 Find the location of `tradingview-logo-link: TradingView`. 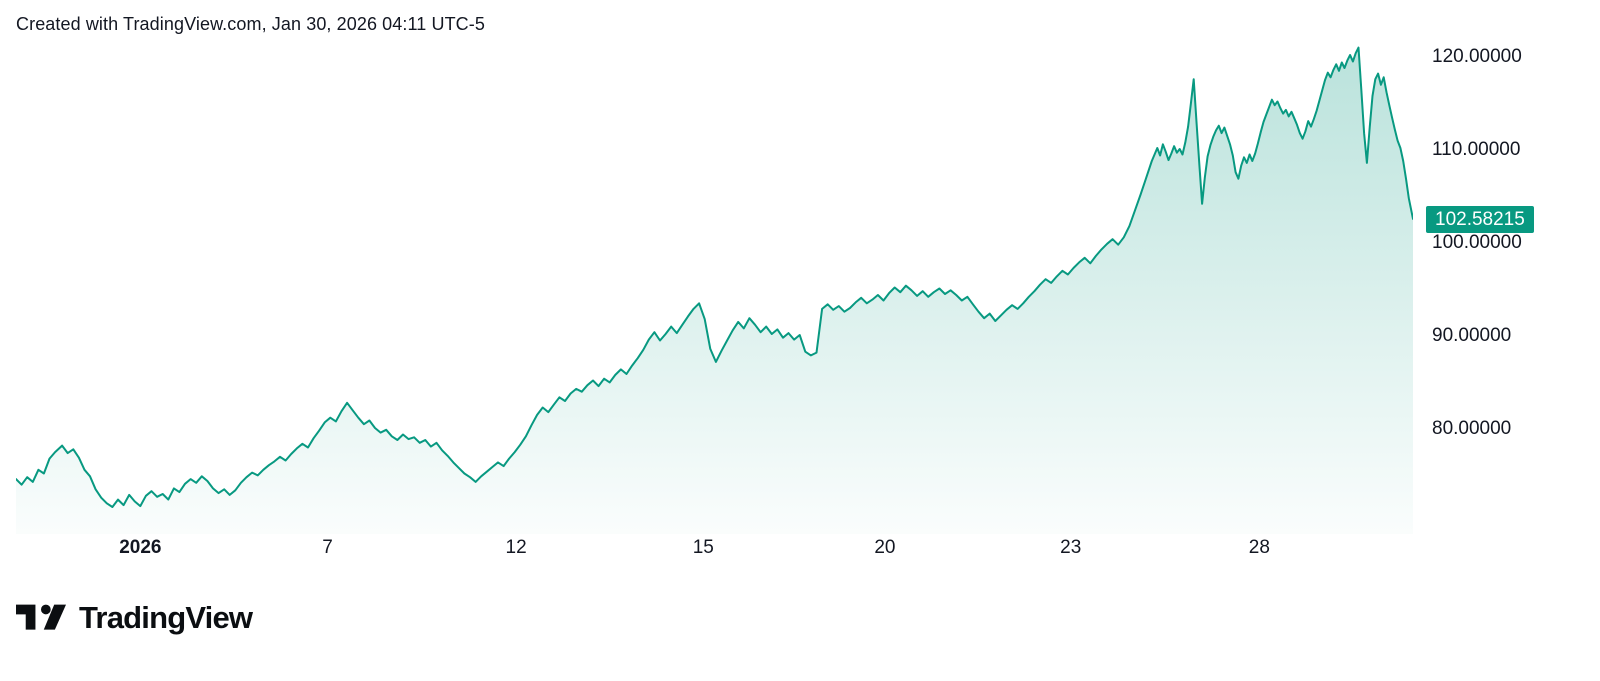

tradingview-logo-link: TradingView is located at coordinates (134, 618).